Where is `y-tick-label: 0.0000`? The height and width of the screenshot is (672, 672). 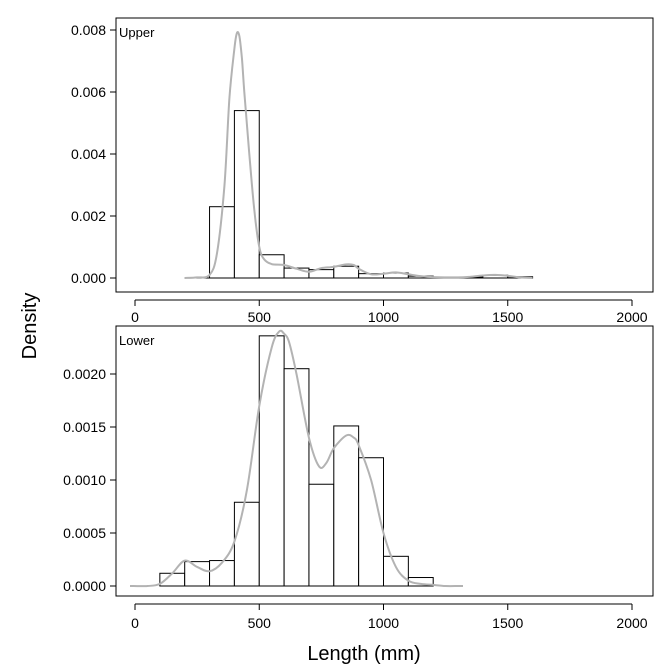
y-tick-label: 0.0000 is located at coordinates (84, 586).